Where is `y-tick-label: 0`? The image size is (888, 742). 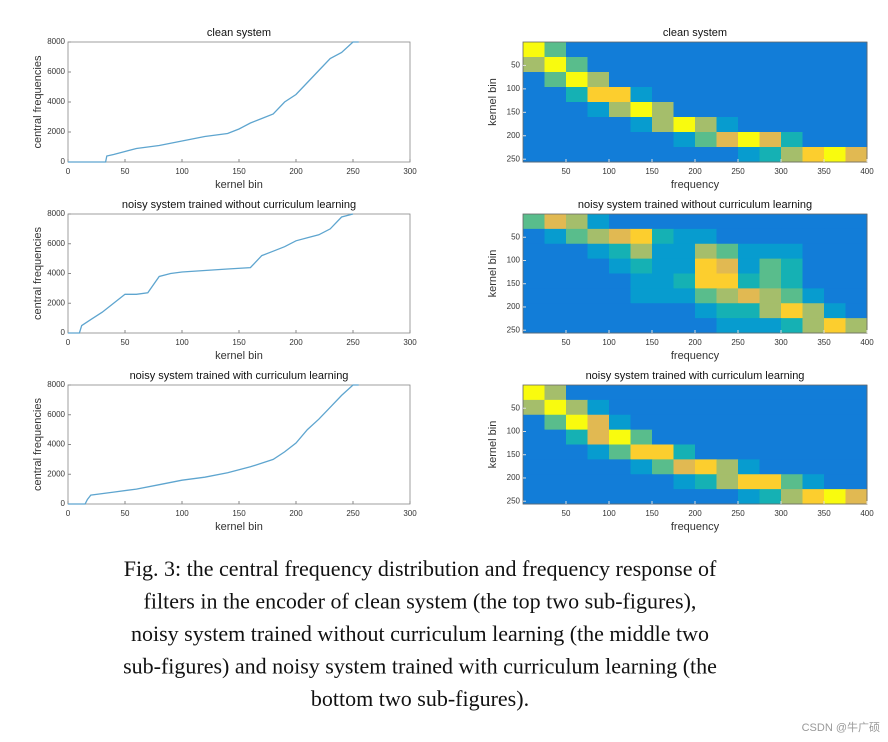
y-tick-label: 0 is located at coordinates (63, 332).